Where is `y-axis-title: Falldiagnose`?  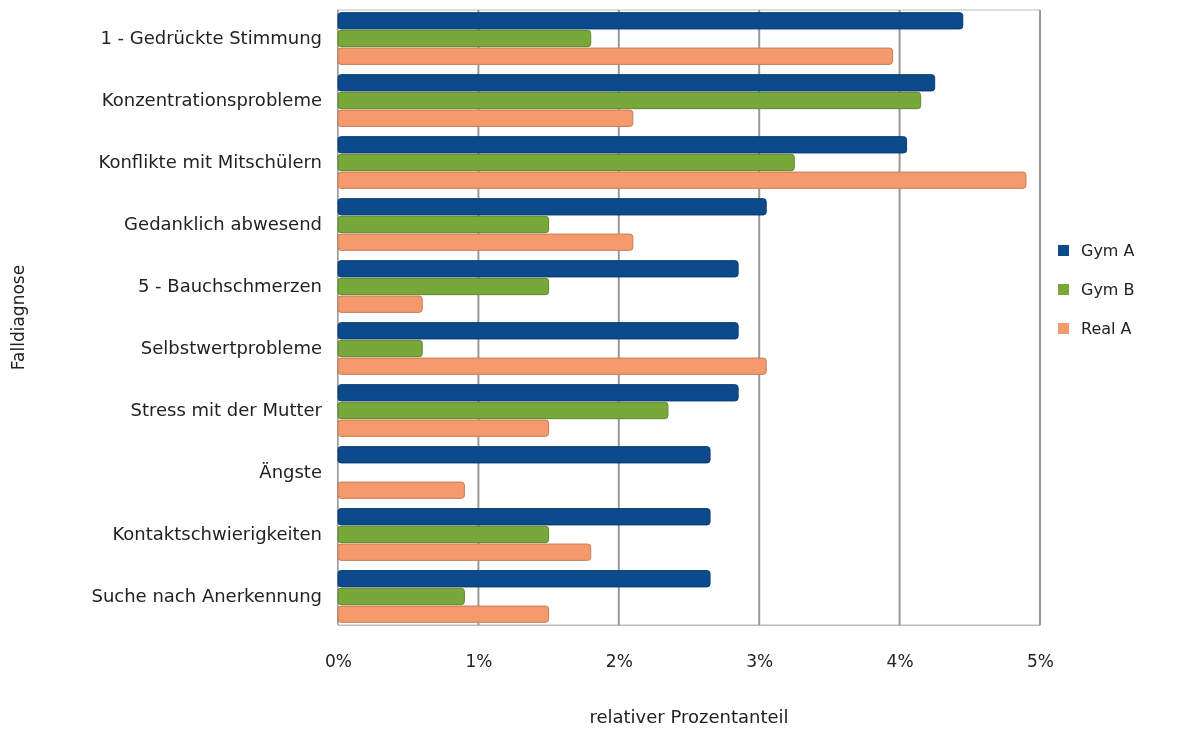
y-axis-title: Falldiagnose is located at coordinates (18, 317).